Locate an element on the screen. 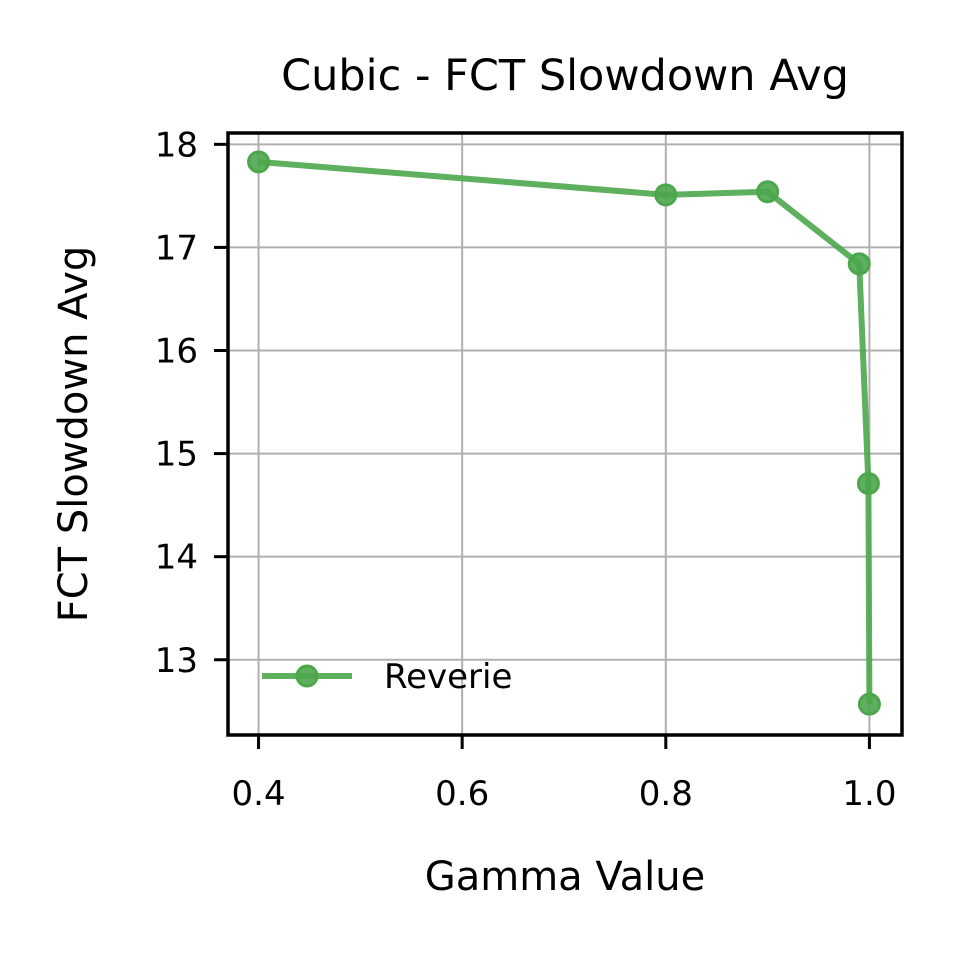 Image resolution: width=980 pixels, height=955 pixels. y-axis-label: FCT Slowdown Avg is located at coordinates (74, 434).